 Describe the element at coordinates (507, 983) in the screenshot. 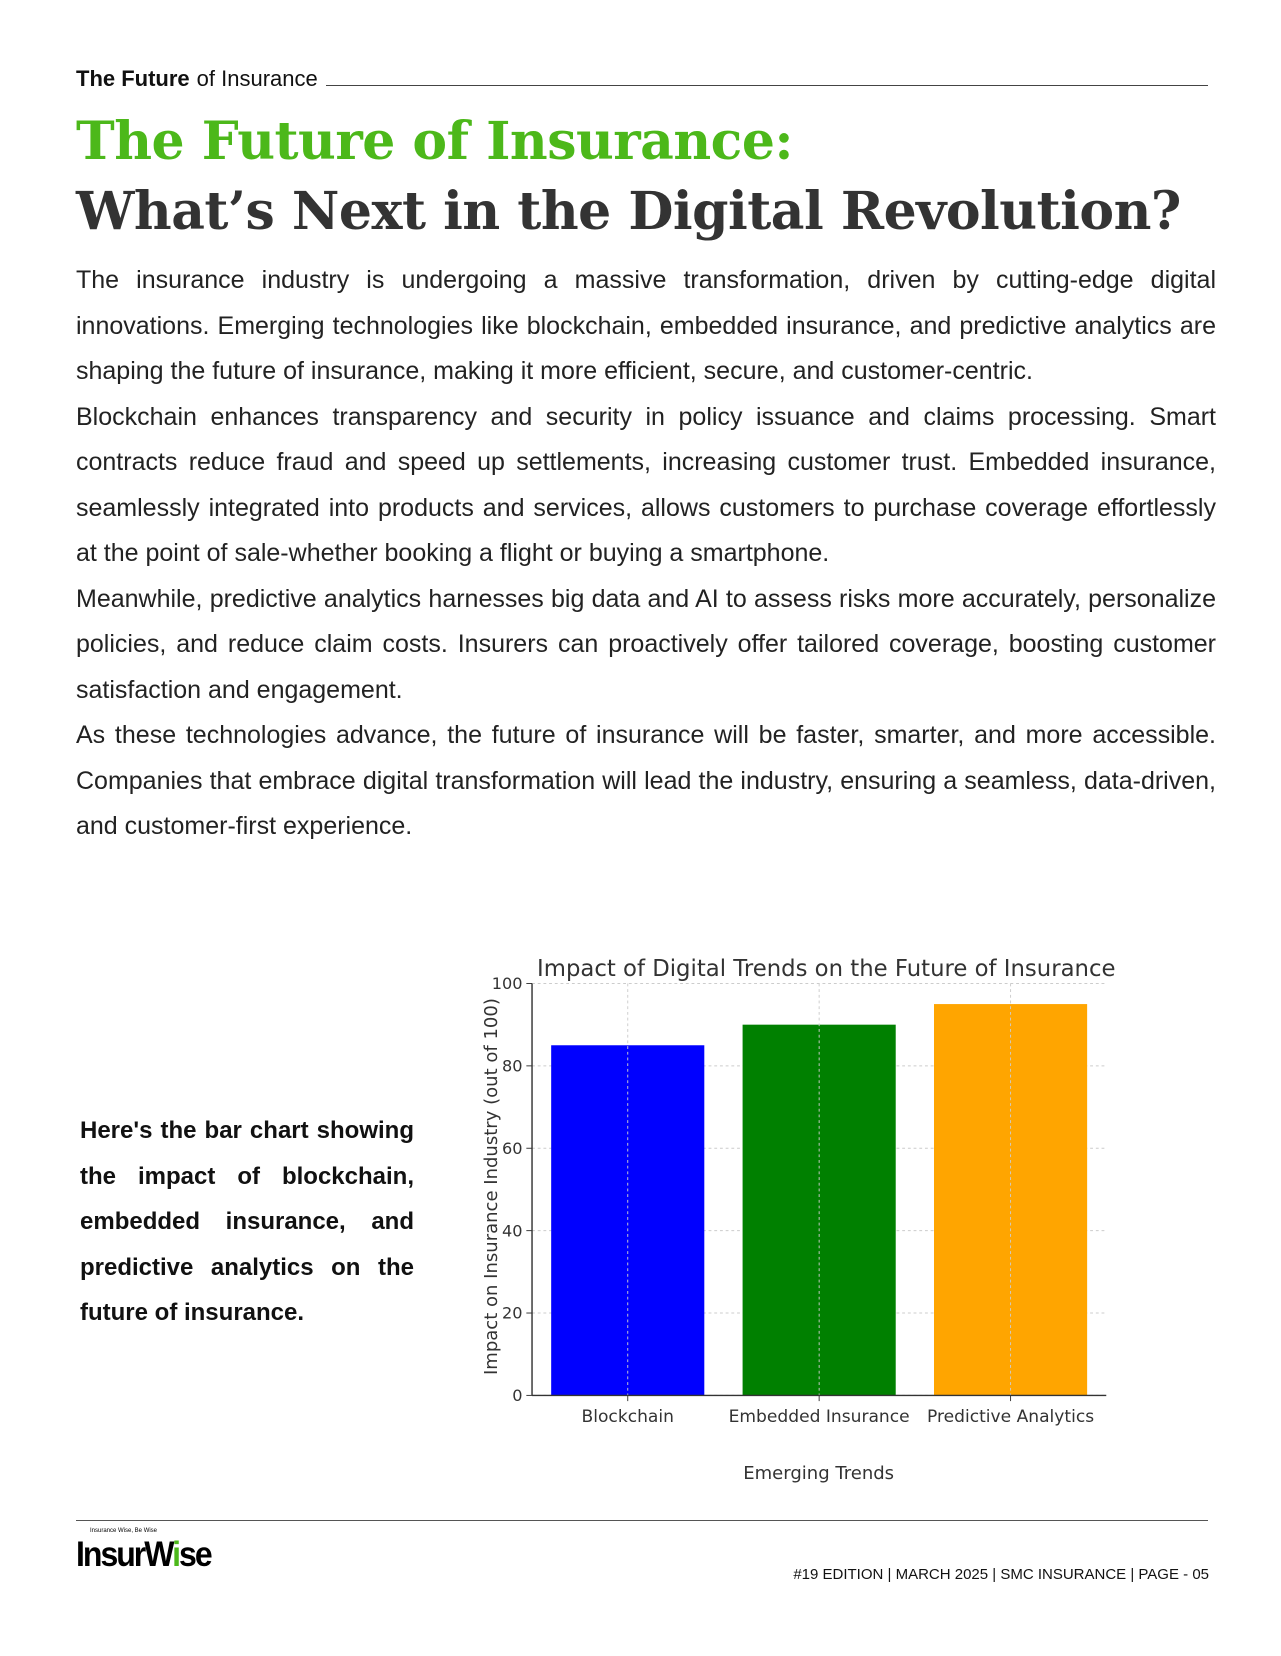

I see `chart-y-tick-label: 100` at that location.